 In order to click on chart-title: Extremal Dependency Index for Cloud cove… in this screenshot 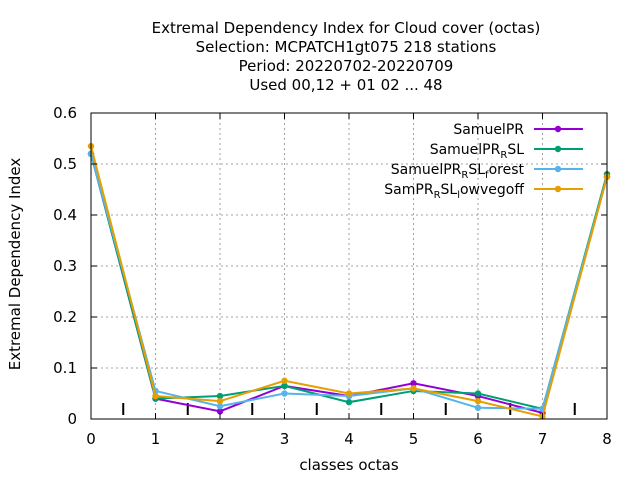, I will do `click(346, 56)`.